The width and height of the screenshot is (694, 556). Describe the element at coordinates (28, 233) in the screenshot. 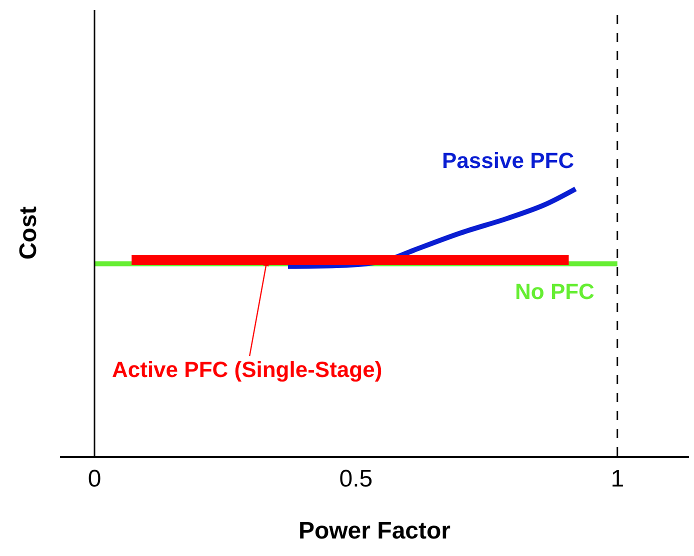

I see `y-axis-title: Cost` at that location.